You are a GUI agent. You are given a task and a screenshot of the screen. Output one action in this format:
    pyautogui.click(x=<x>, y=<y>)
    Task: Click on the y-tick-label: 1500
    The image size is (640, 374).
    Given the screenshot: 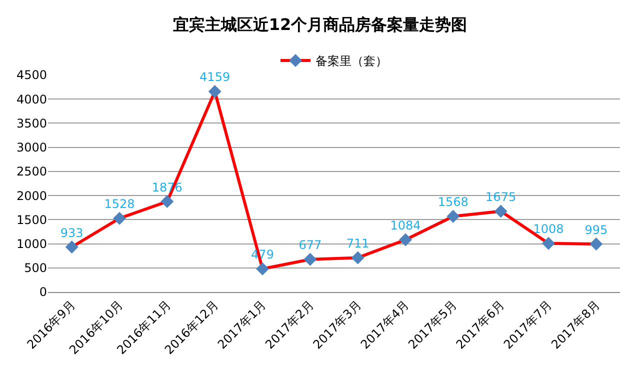 What is the action you would take?
    pyautogui.click(x=31, y=219)
    